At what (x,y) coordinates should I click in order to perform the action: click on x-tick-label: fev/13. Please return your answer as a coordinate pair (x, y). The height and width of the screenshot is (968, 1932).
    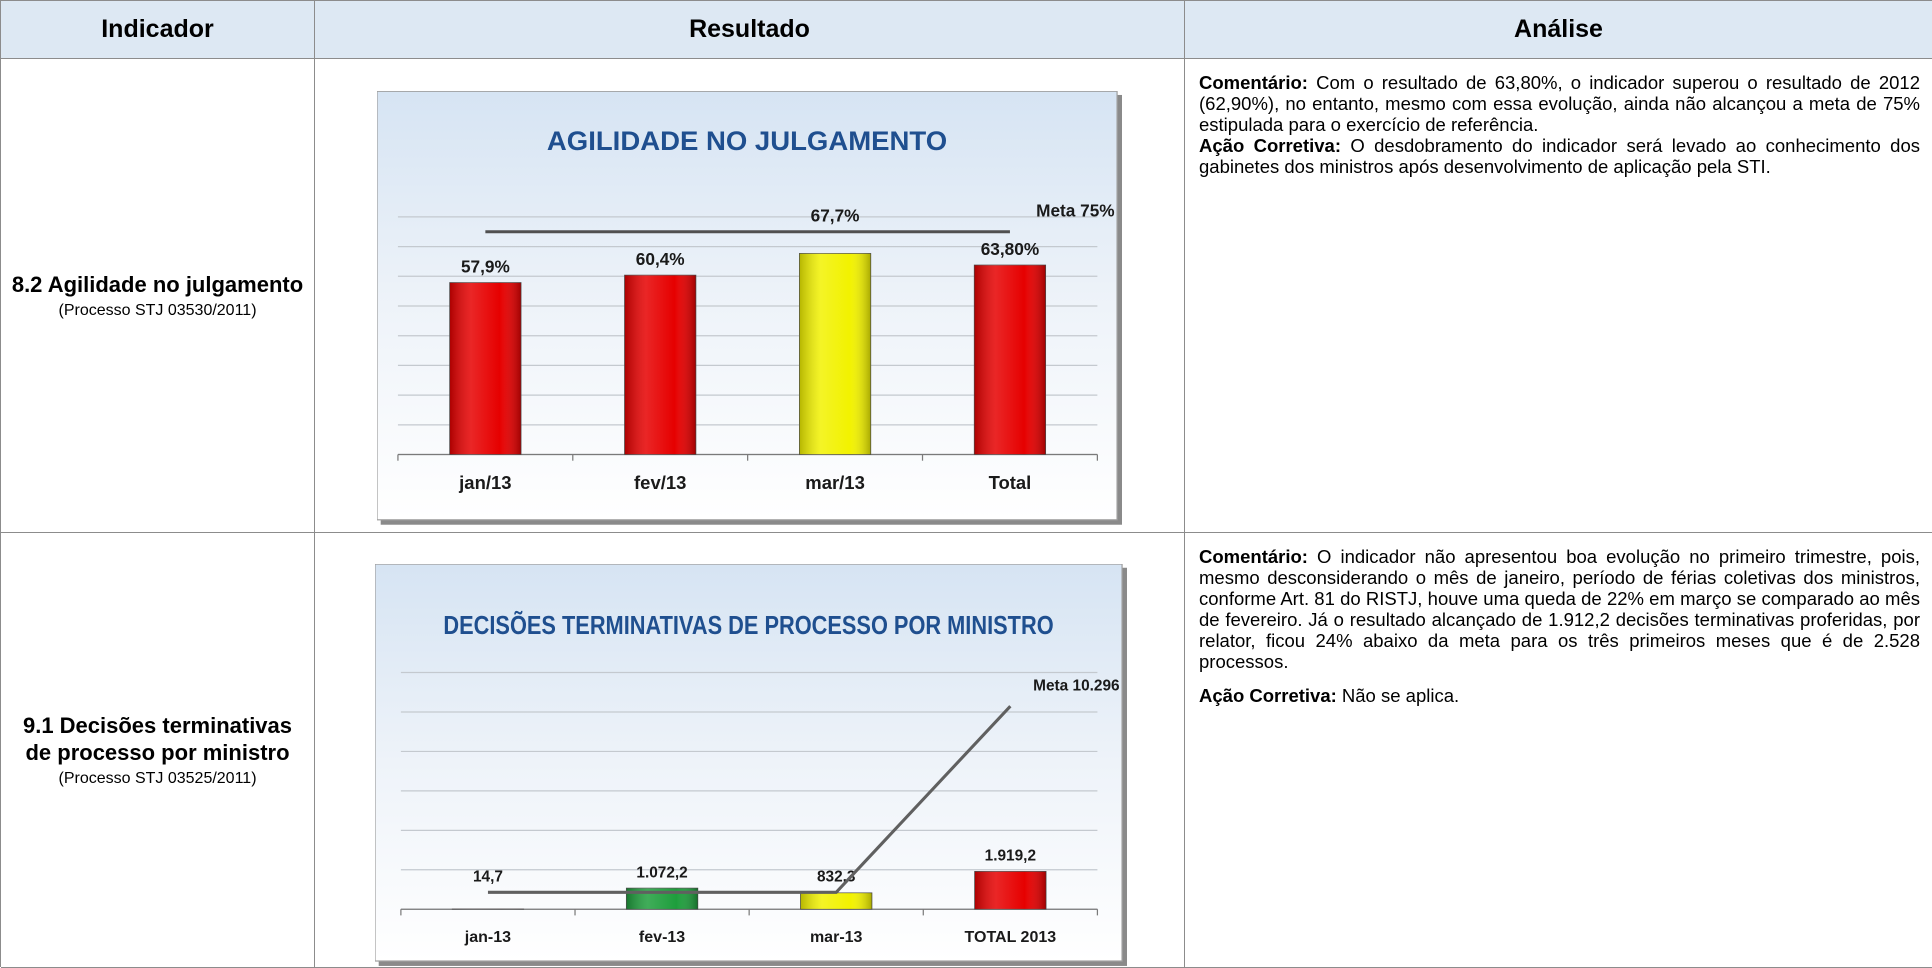
    Looking at the image, I should click on (660, 482).